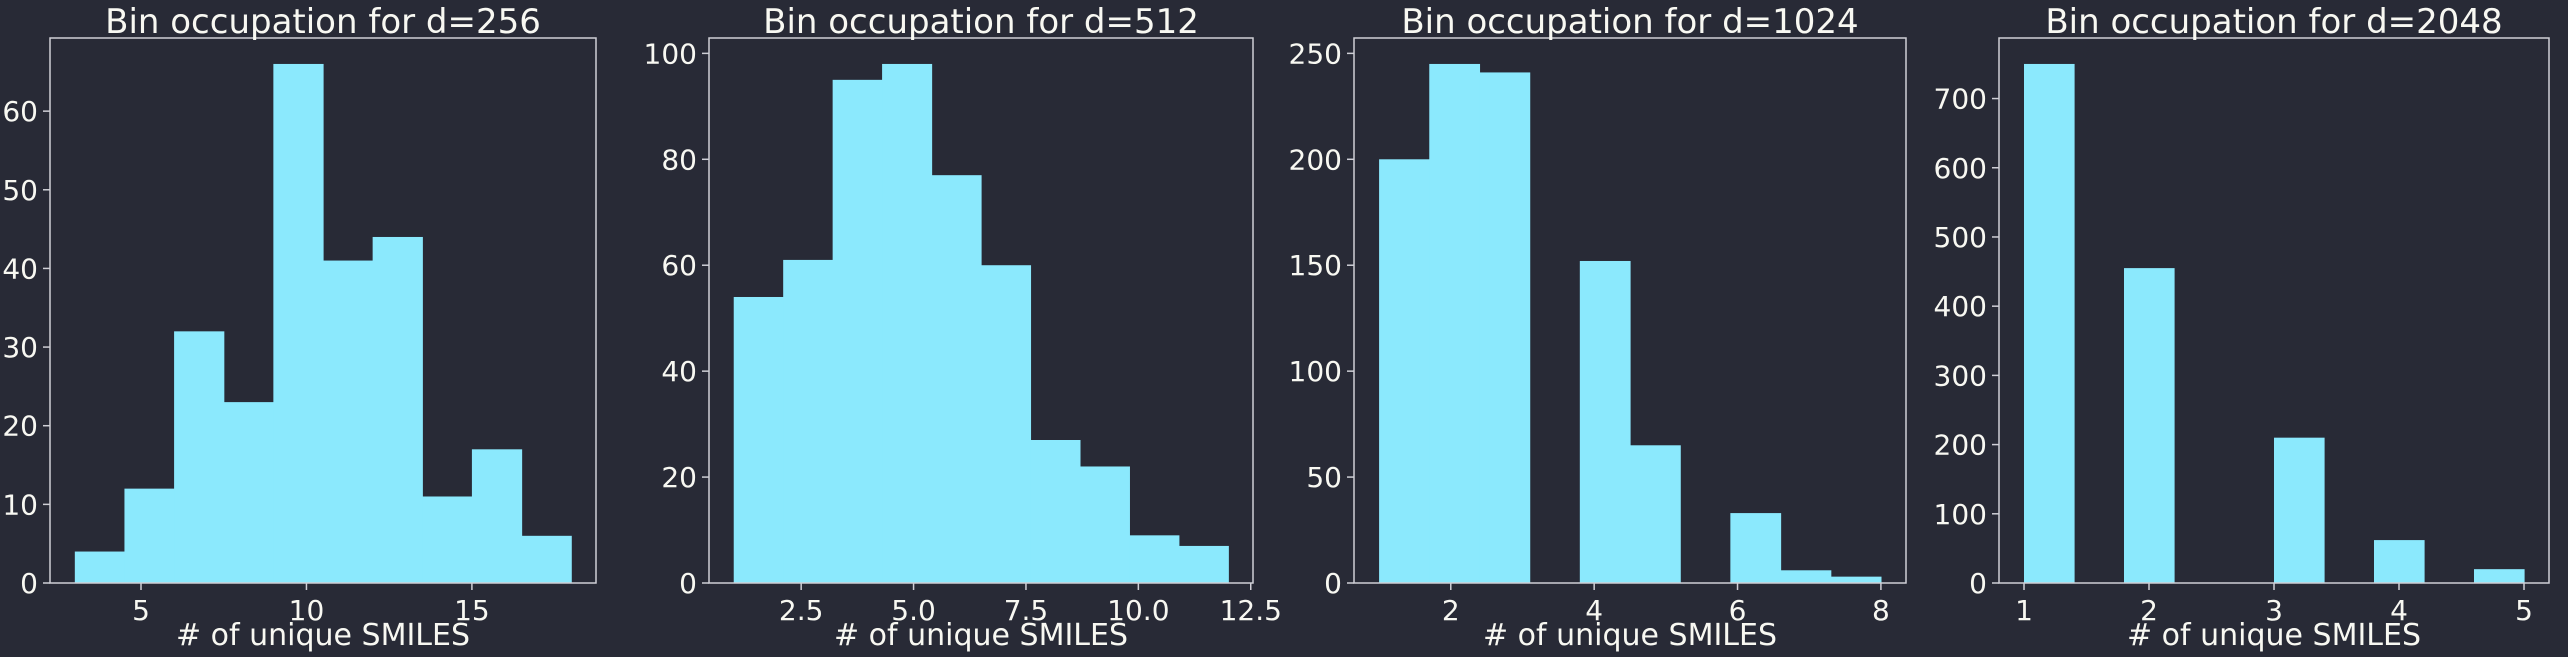  What do you see at coordinates (2273, 22) in the screenshot?
I see `chart-title: Bin occupation for d=2048` at bounding box center [2273, 22].